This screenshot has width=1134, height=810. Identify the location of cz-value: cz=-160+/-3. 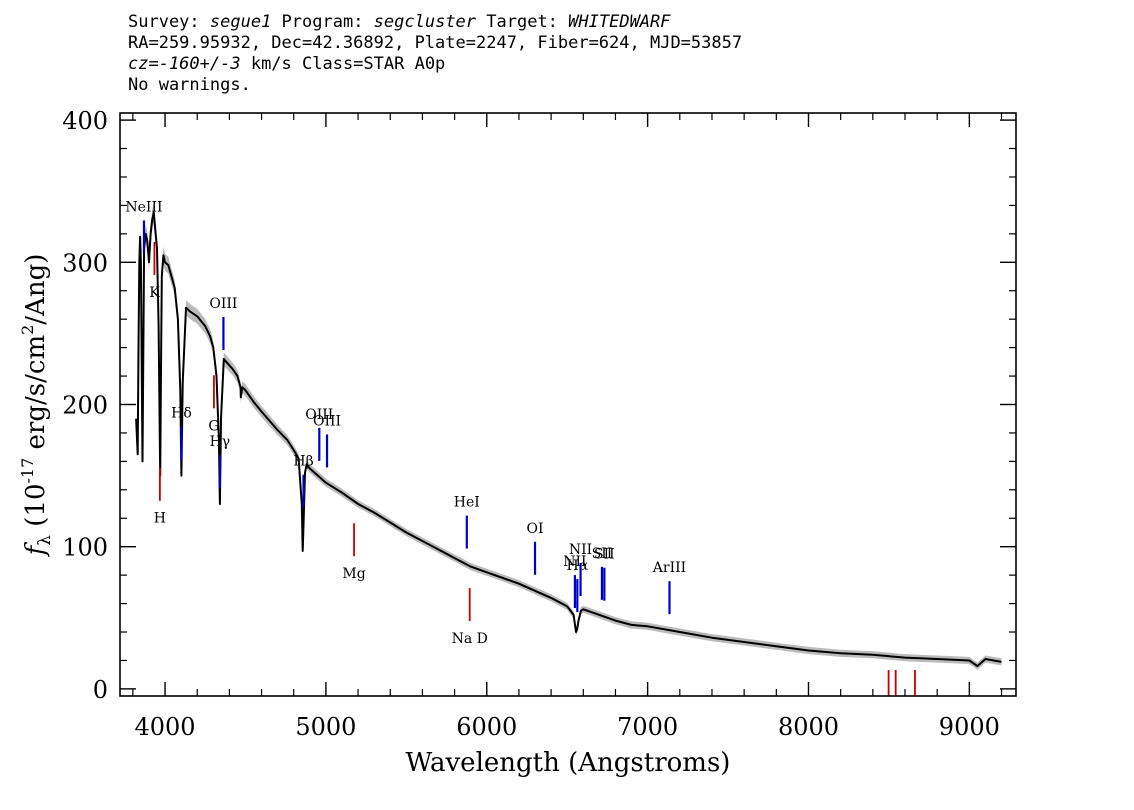
(184, 64).